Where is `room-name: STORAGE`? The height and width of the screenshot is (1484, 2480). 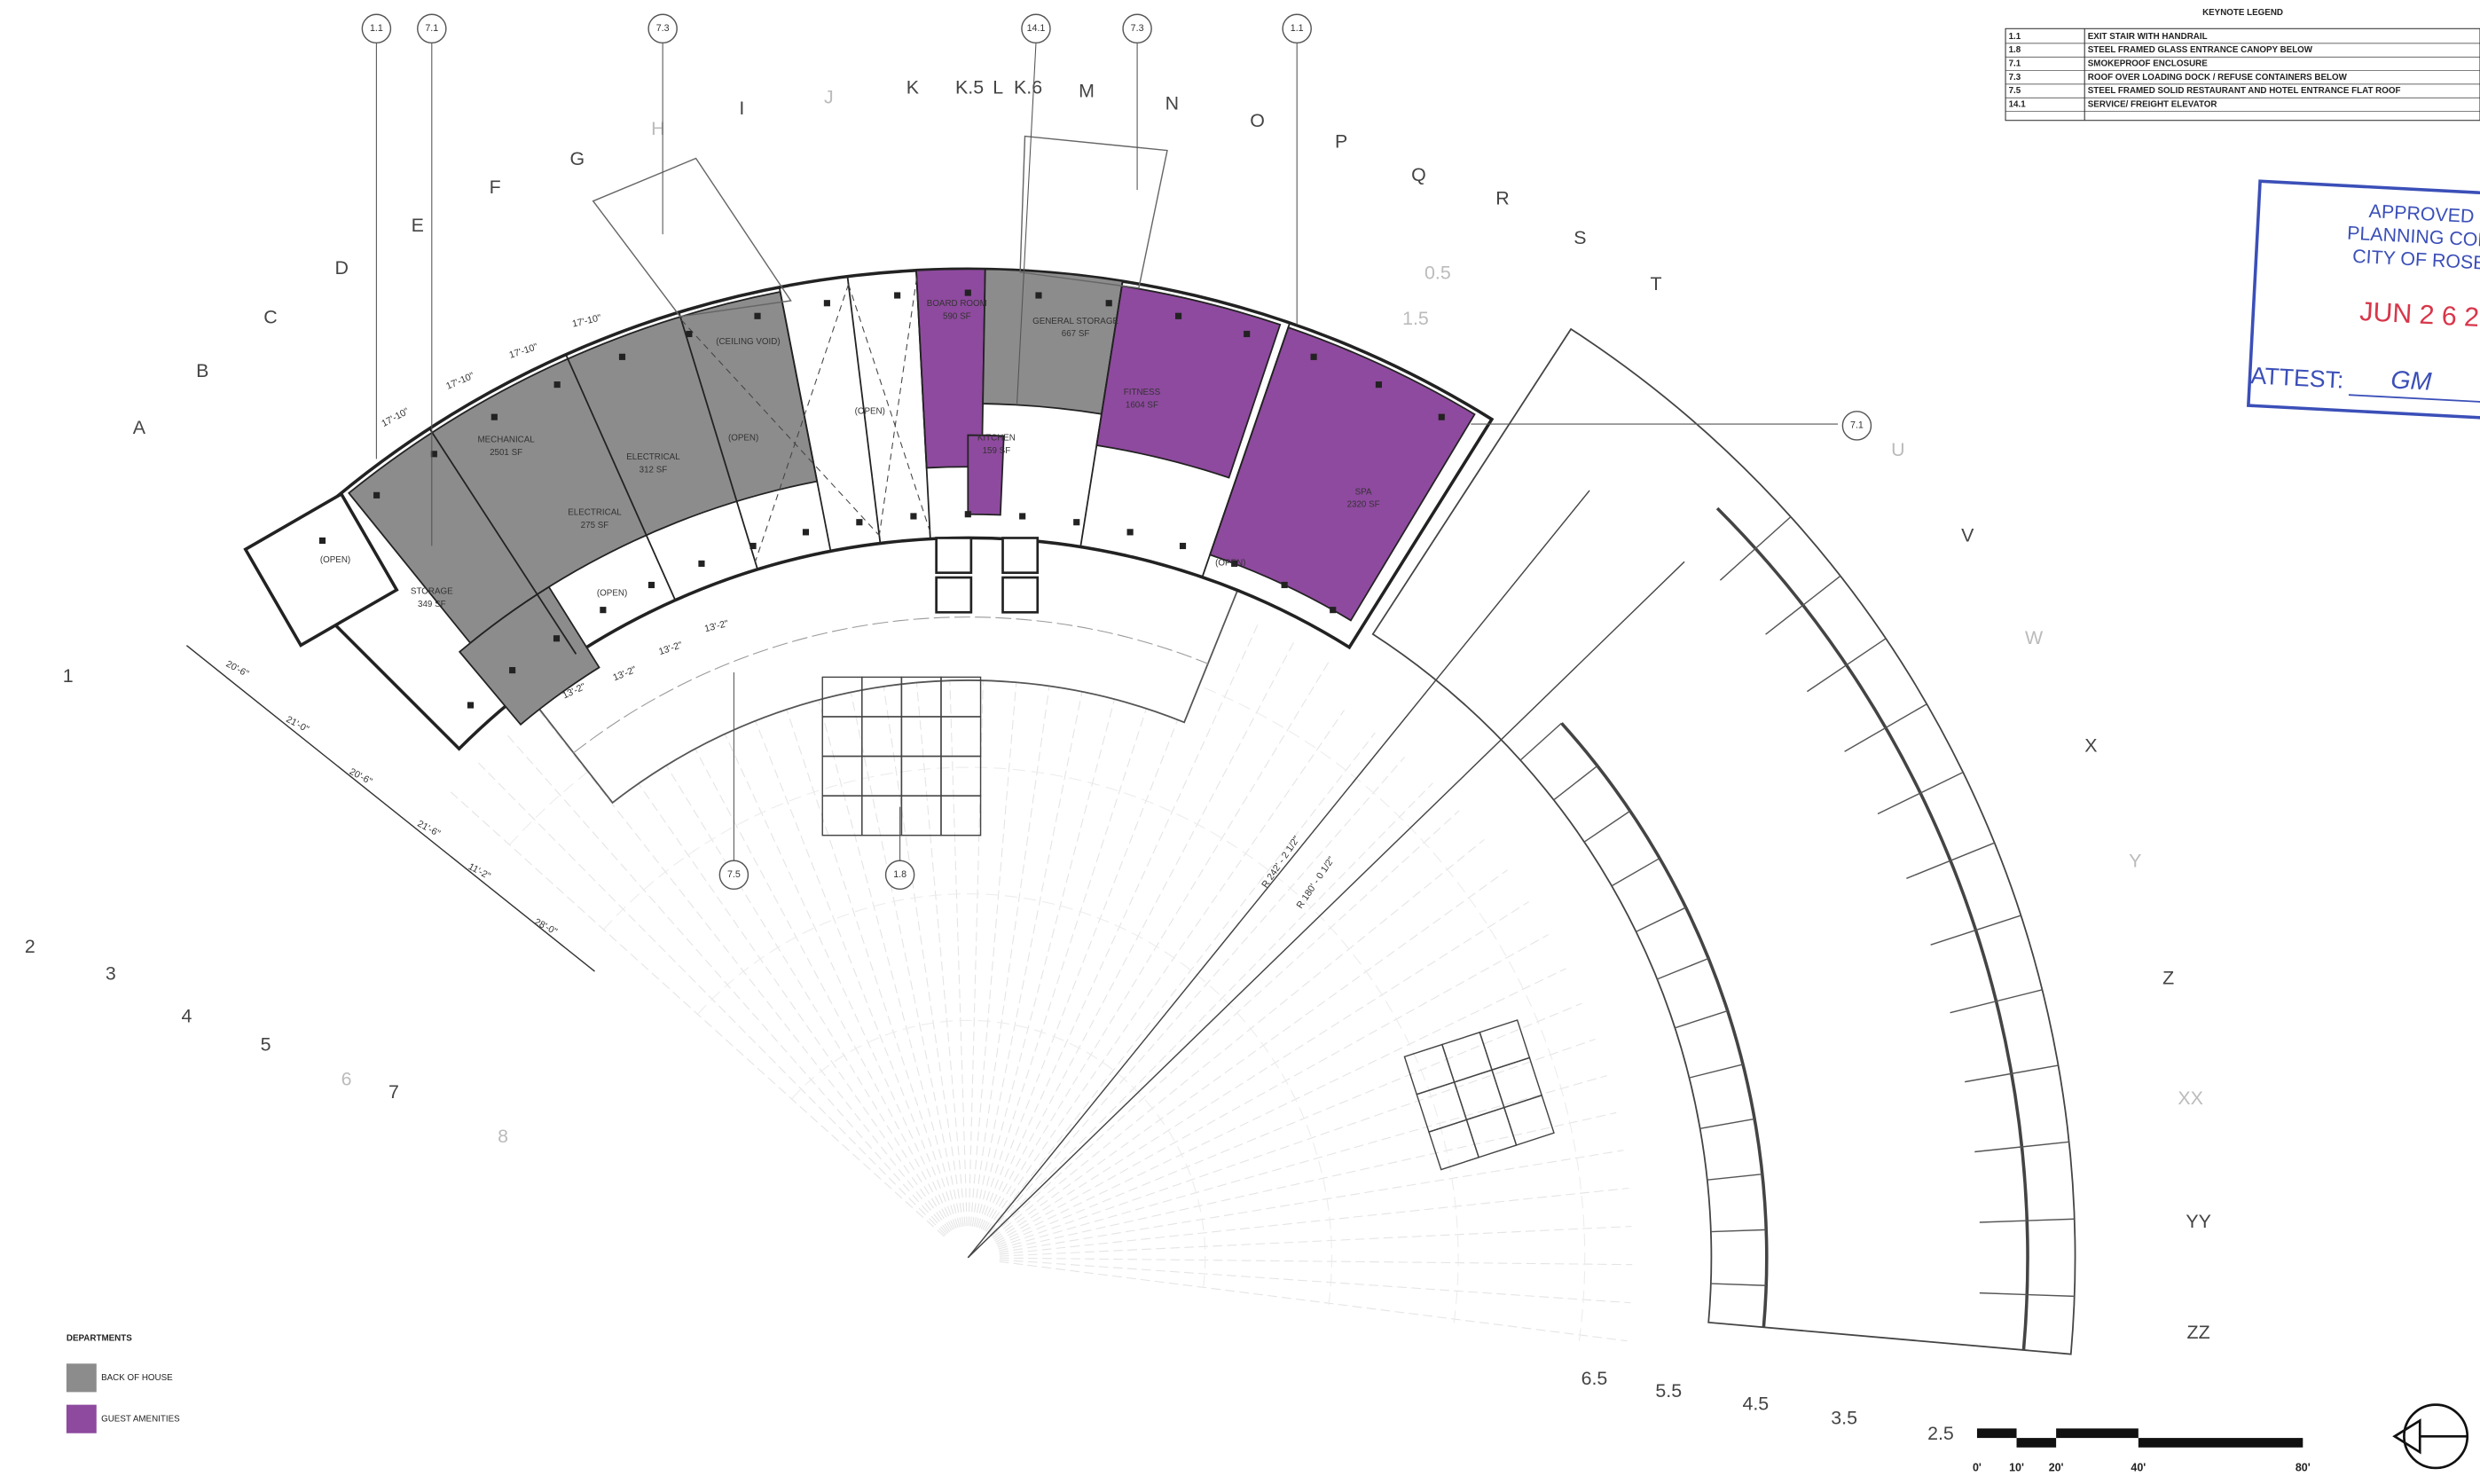 room-name: STORAGE is located at coordinates (432, 592).